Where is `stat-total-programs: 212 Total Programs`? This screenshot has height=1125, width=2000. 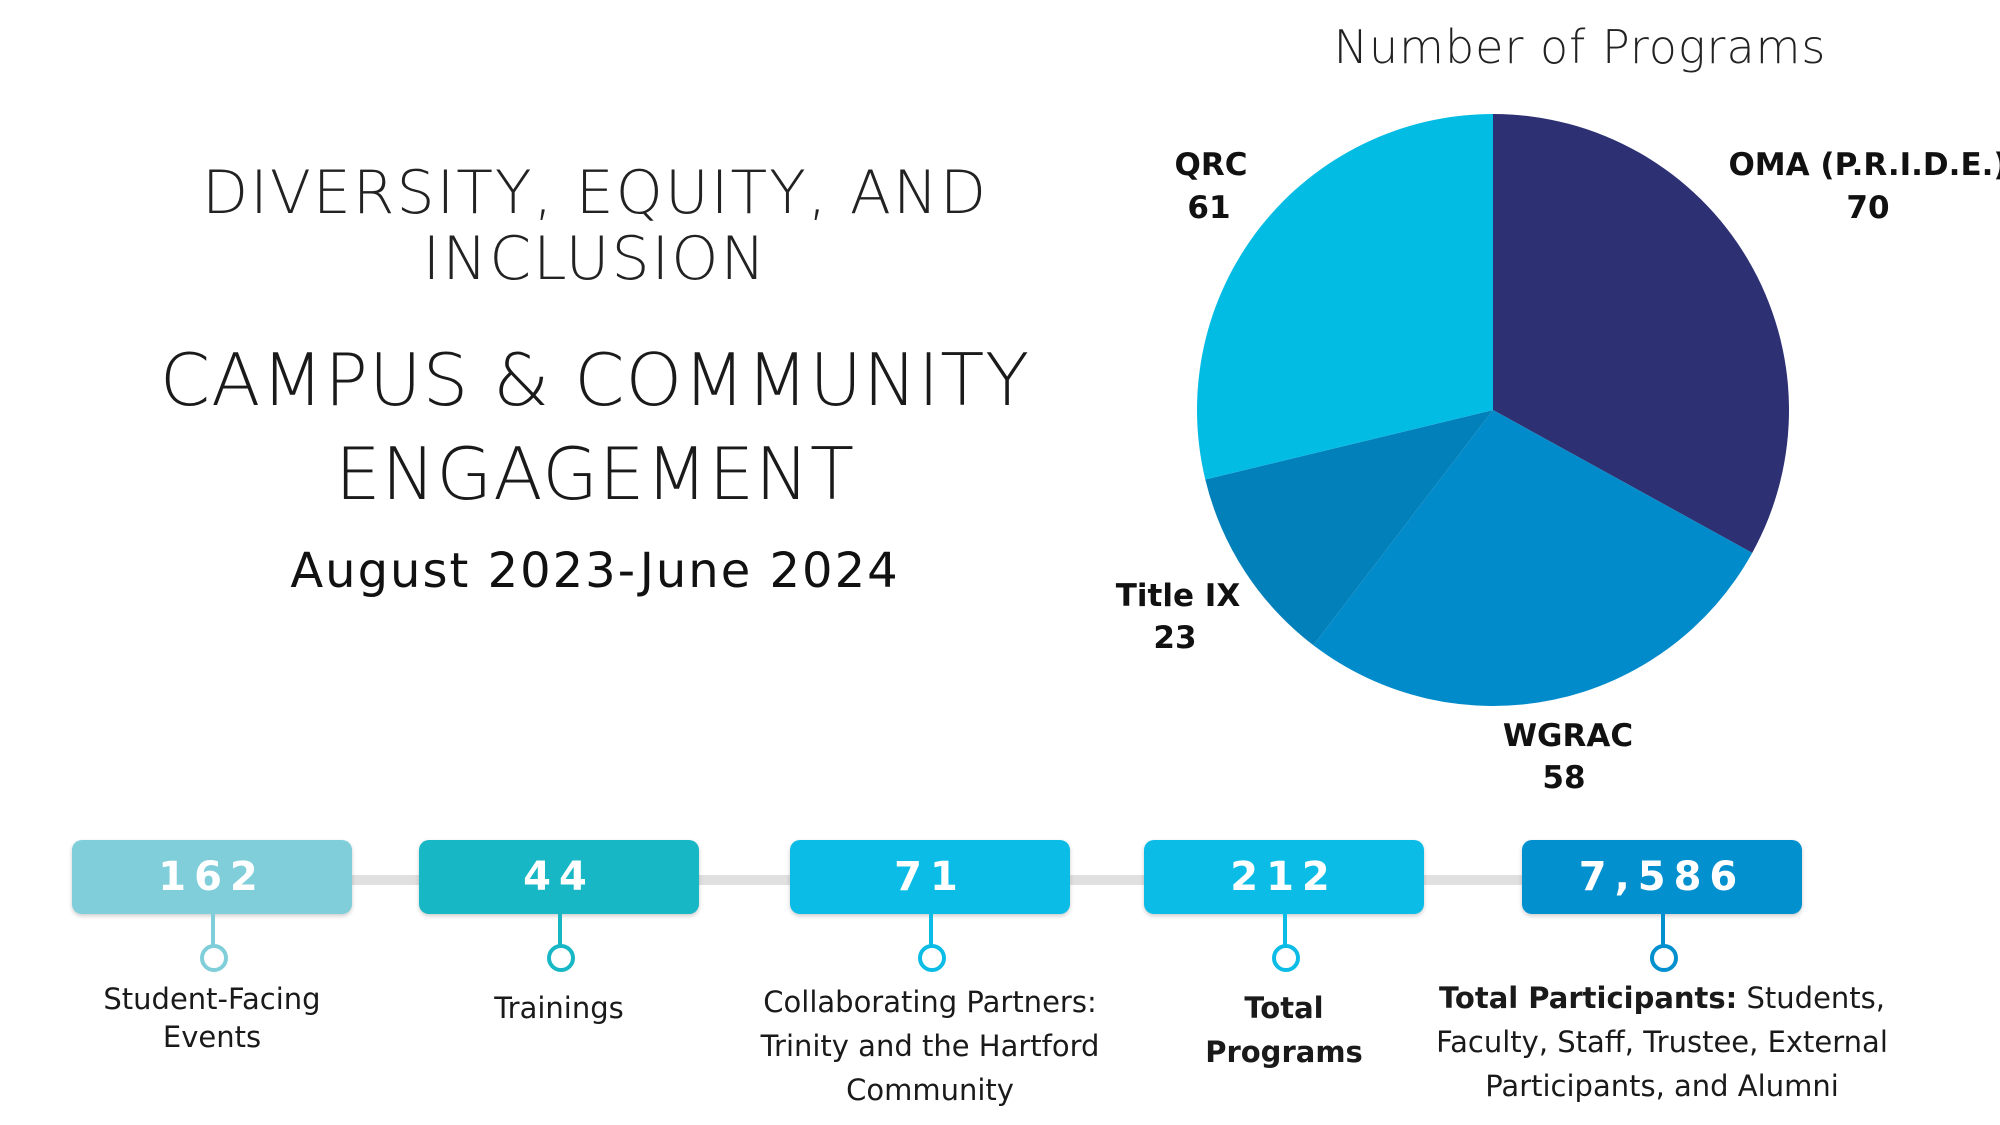
stat-total-programs: 212 Total Programs is located at coordinates (1284, 954).